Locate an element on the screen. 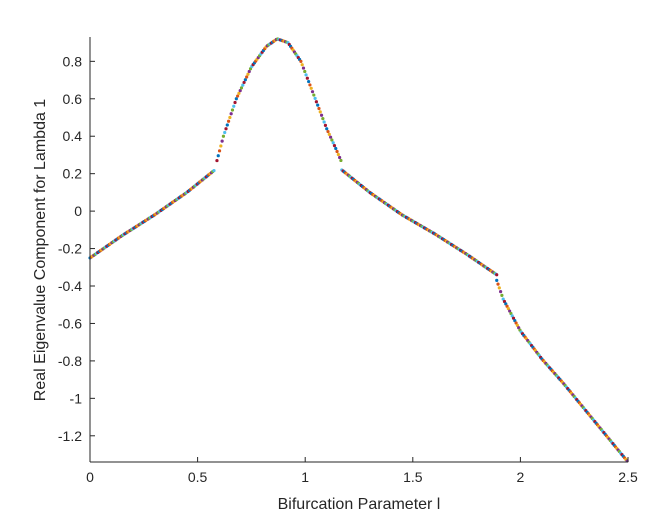 The image size is (650, 519). y-tick-label: -0.8 is located at coordinates (70, 361).